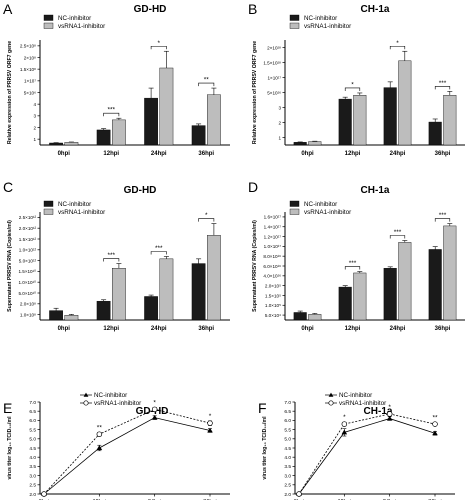 This screenshot has width=474, height=500. I want to click on y-tick-label: 1×10¹⁷, so click(274, 77).